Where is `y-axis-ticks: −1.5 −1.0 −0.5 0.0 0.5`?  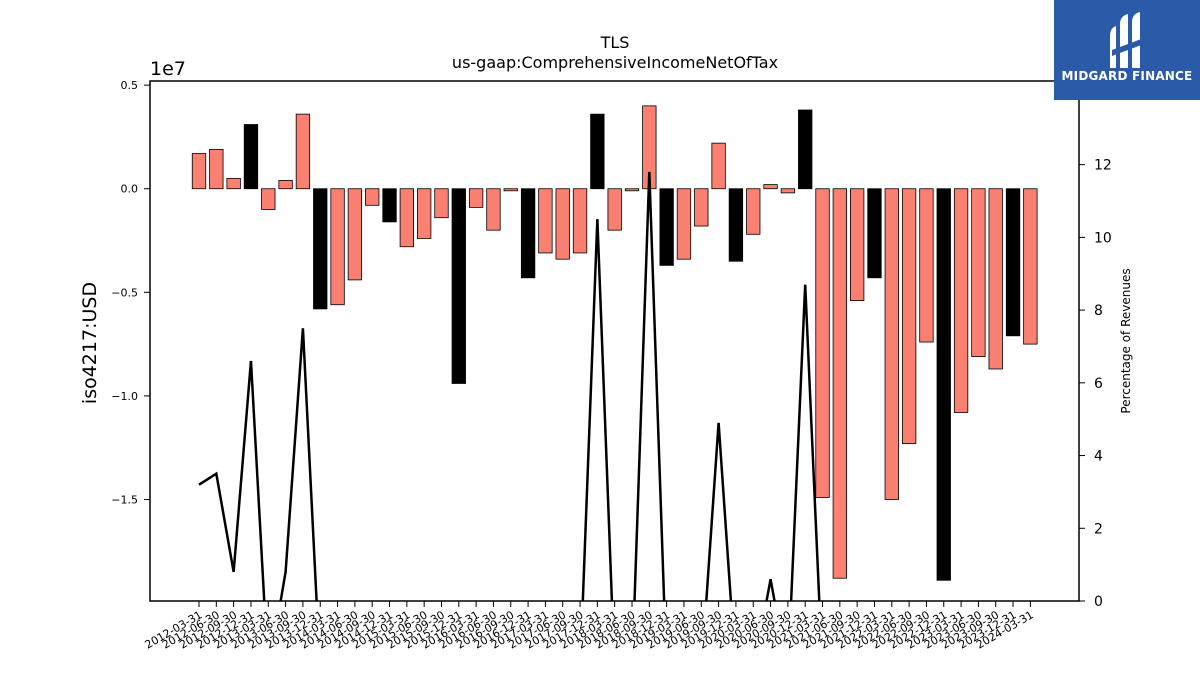 y-axis-ticks: −1.5 −1.0 −0.5 0.0 0.5 is located at coordinates (130, 292).